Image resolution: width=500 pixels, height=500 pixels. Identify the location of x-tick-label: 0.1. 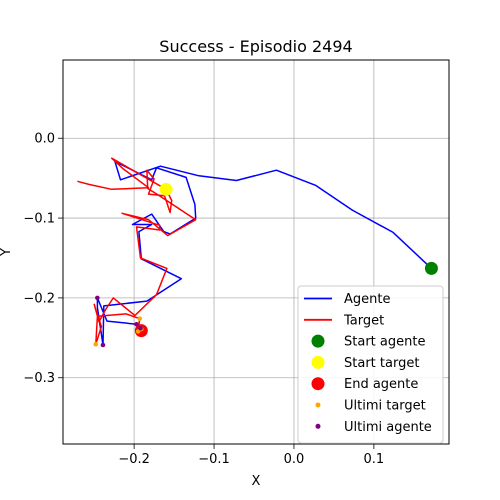
(374, 459).